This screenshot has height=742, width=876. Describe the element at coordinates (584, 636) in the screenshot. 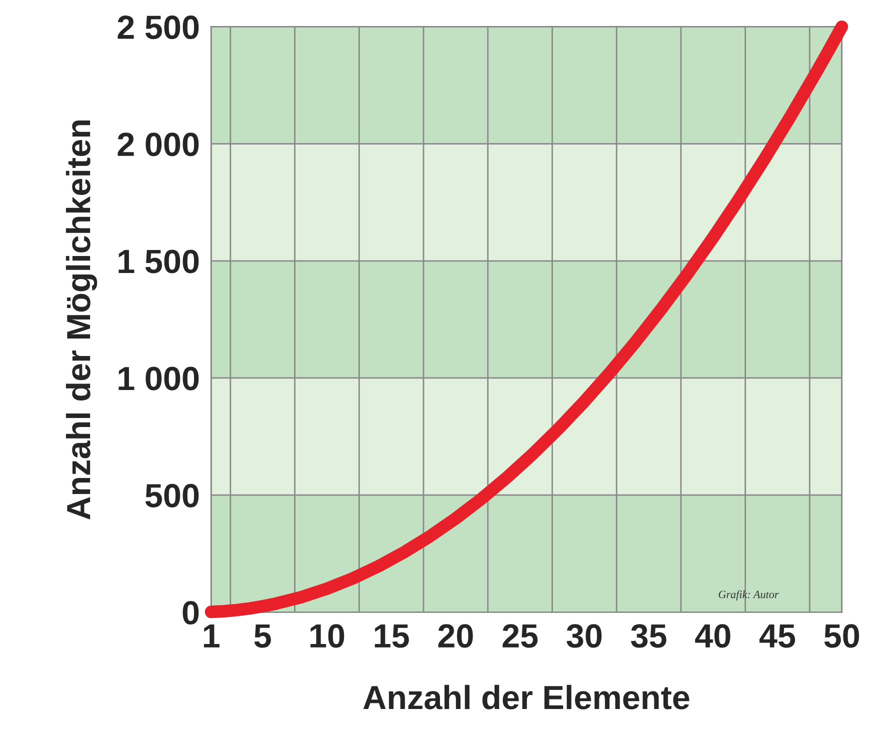

I see `x-tick-label: 30` at that location.